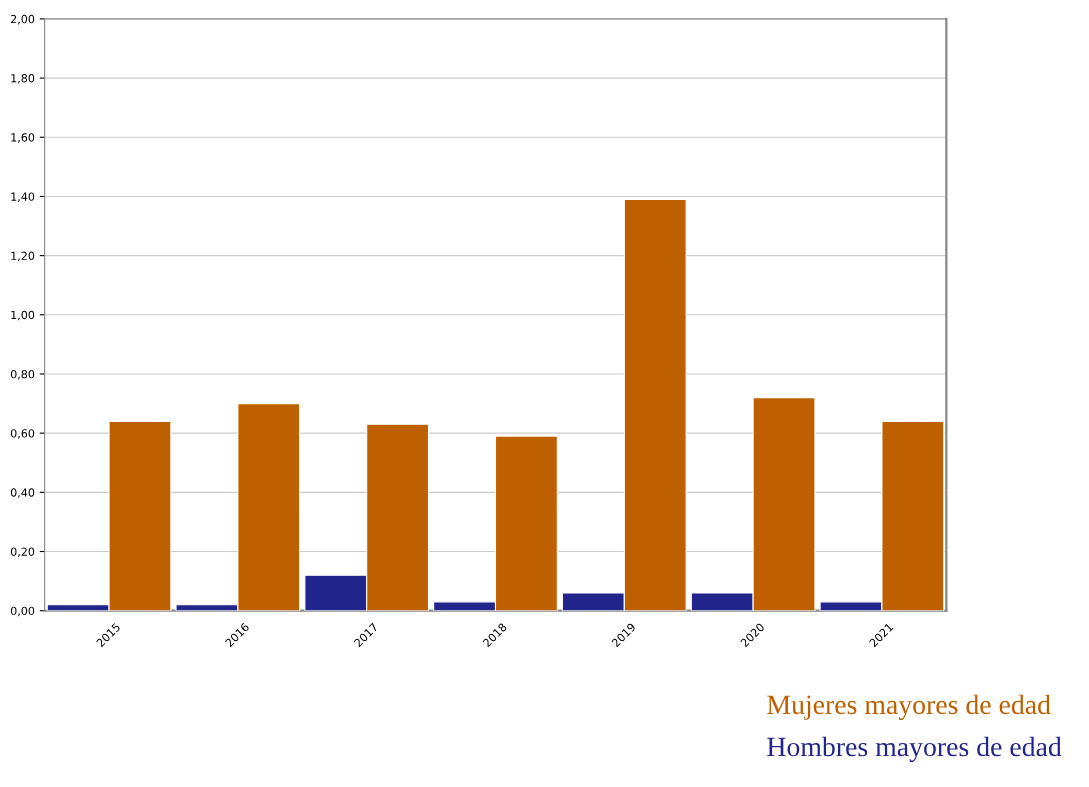 The height and width of the screenshot is (787, 1089). What do you see at coordinates (22, 611) in the screenshot?
I see `y-tick-label: 0,00` at bounding box center [22, 611].